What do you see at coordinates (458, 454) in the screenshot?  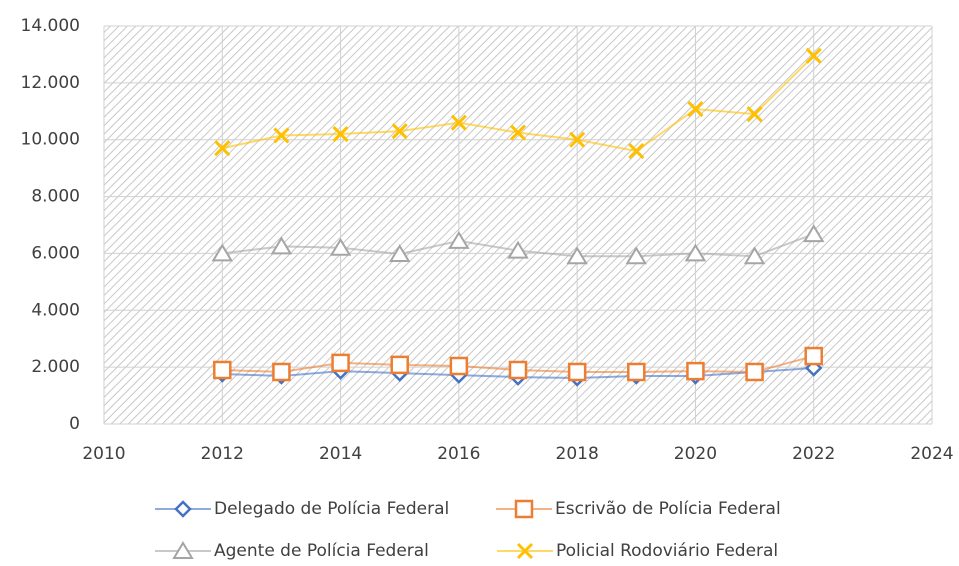 I see `x-tick-label: 2016` at bounding box center [458, 454].